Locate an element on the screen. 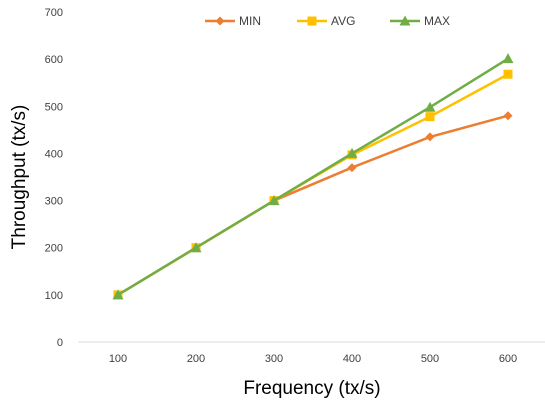 This screenshot has width=545, height=405. legend: MIN AVG MAX is located at coordinates (327, 21).